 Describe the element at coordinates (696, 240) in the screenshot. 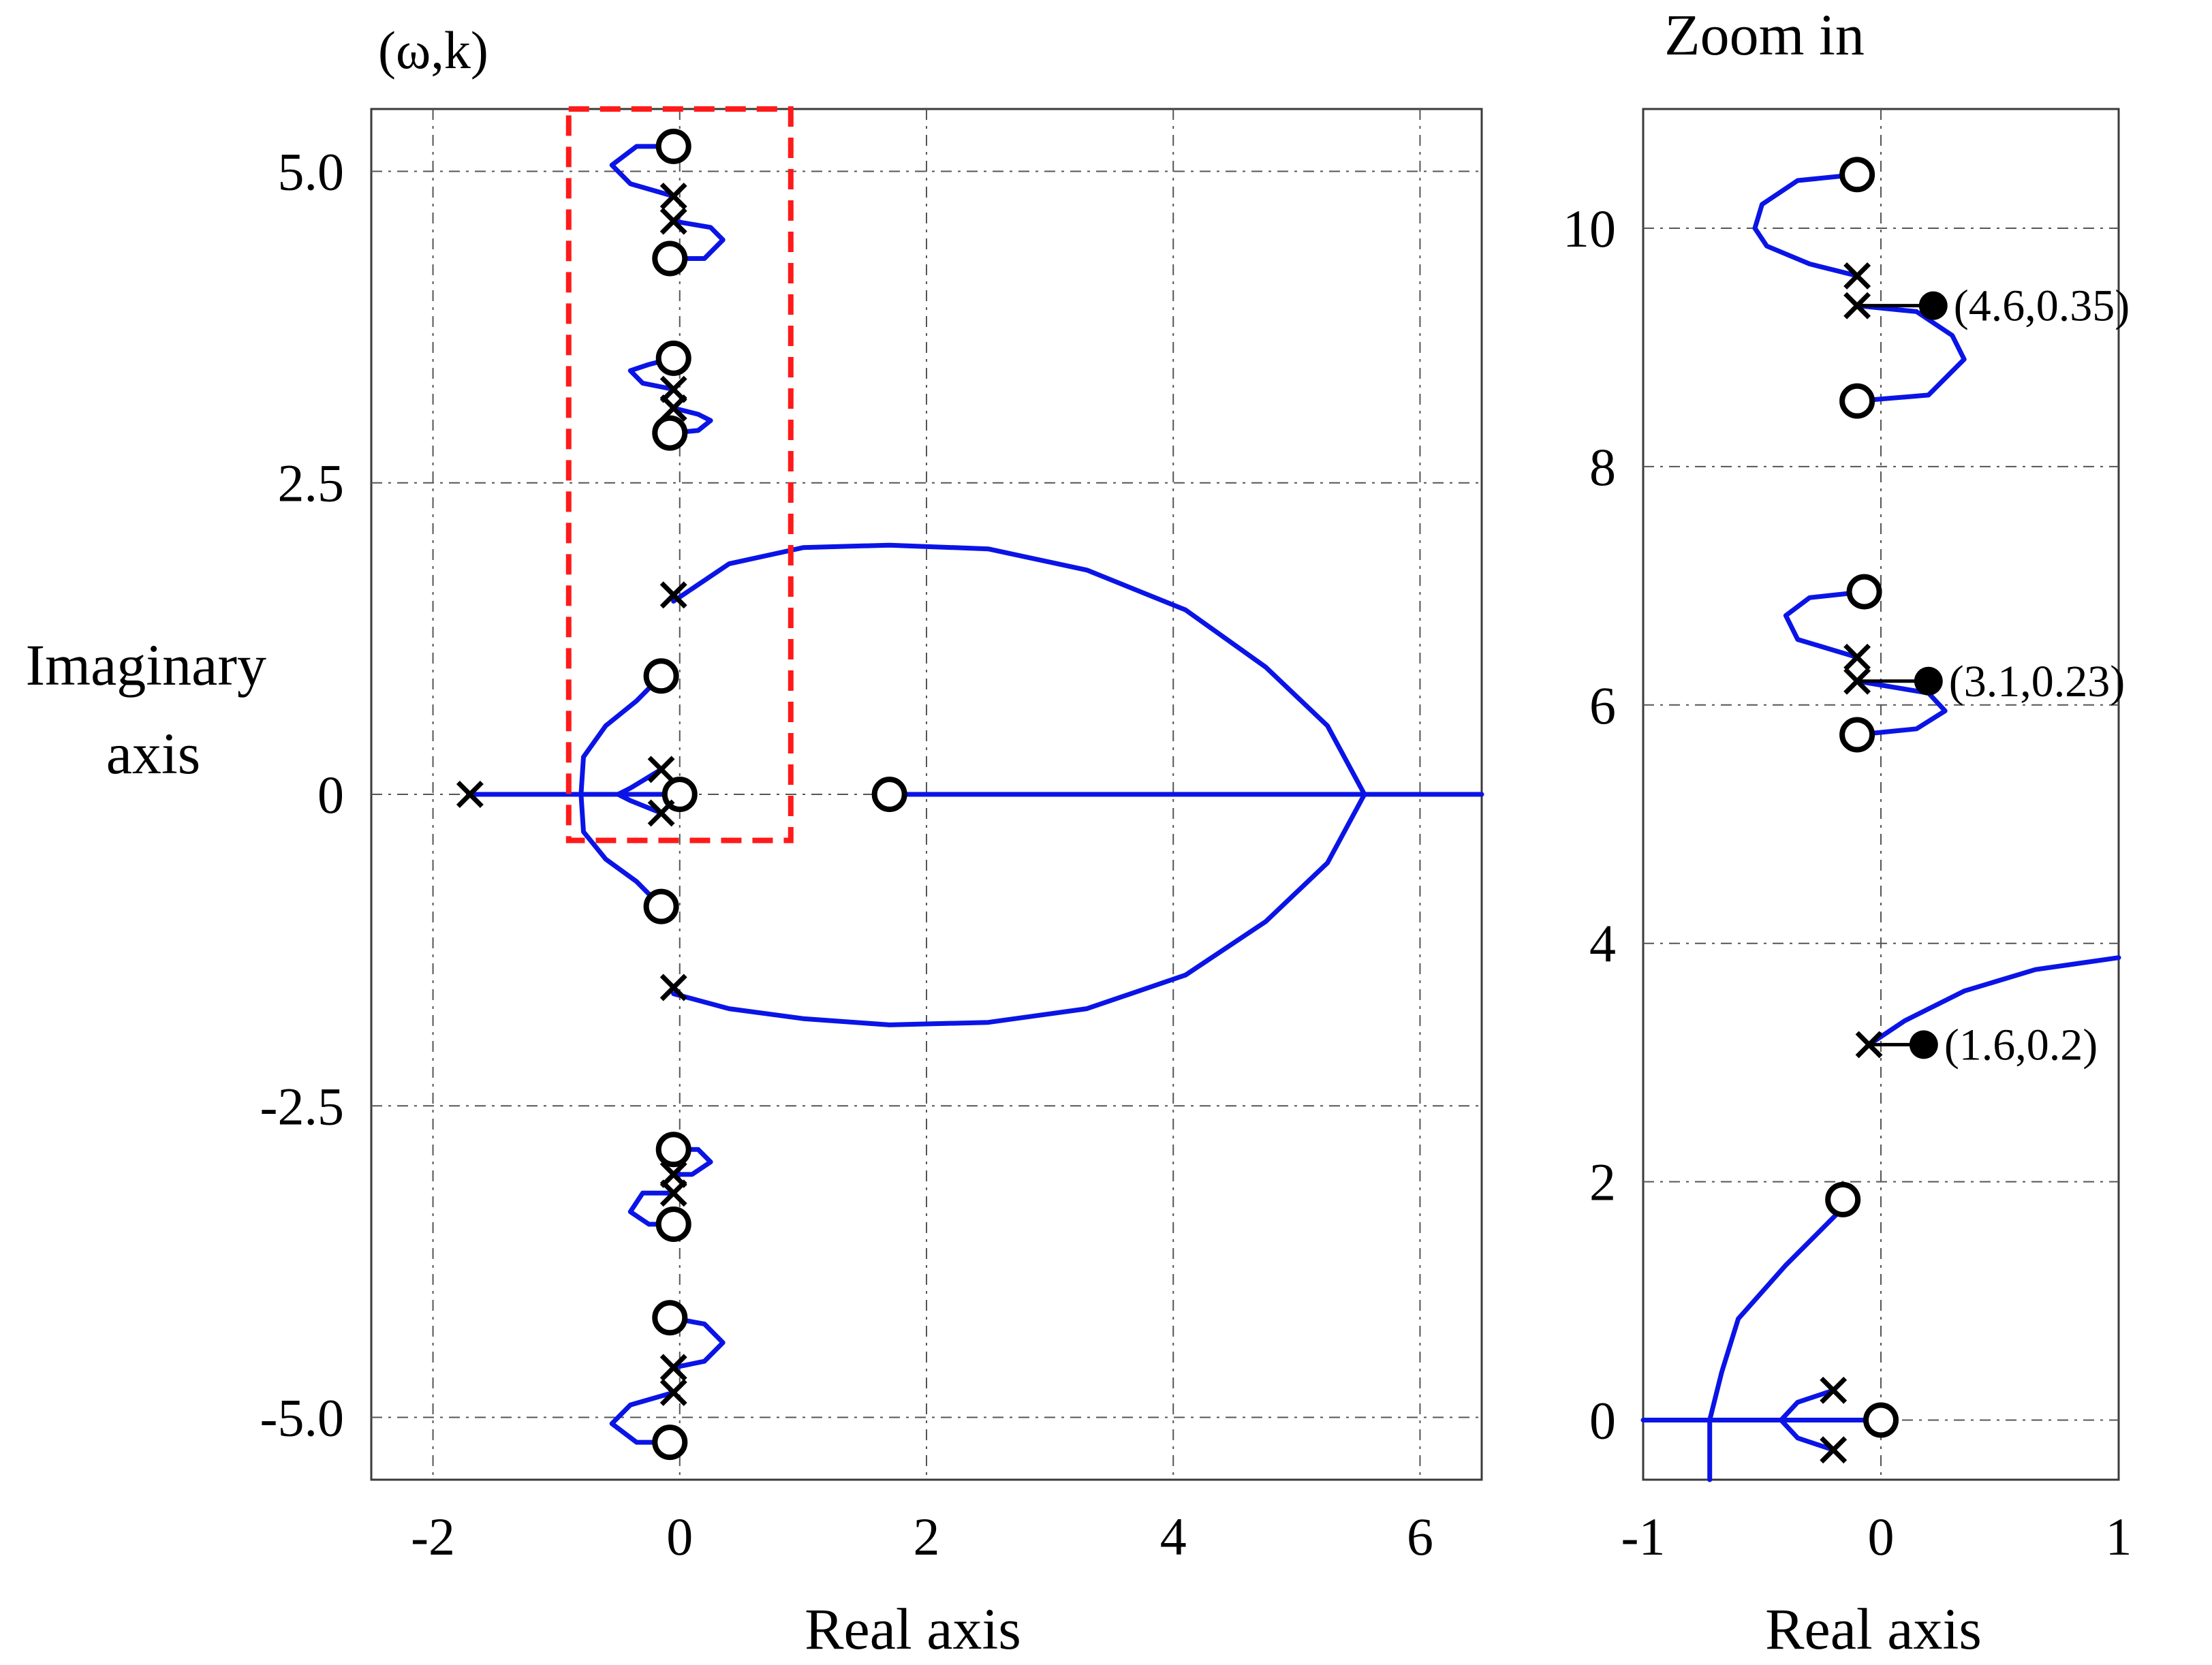

I see `locus-pair-1-upper-b` at that location.